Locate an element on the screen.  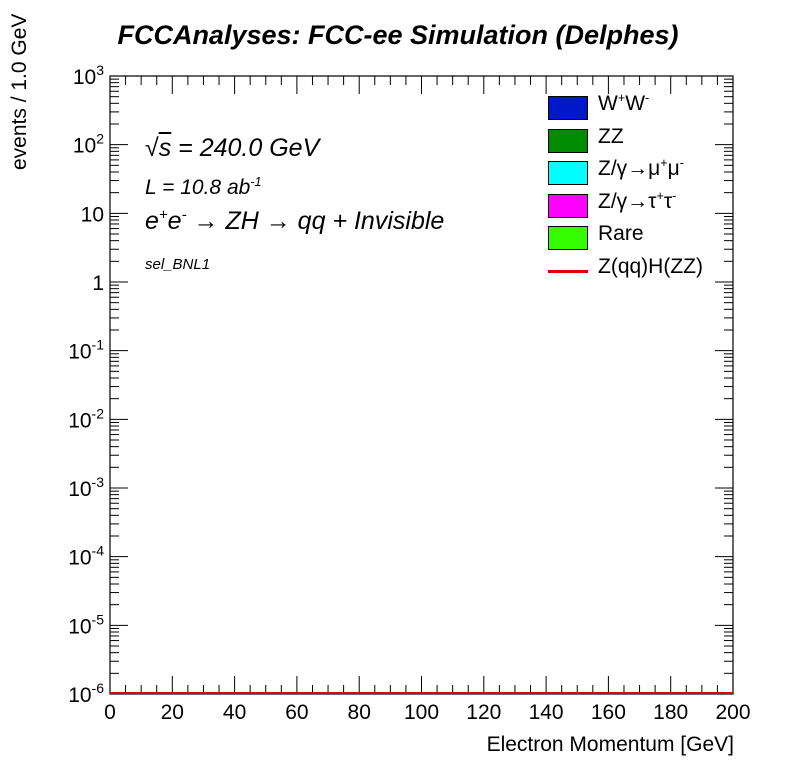
y-tick-label: 10⁻² is located at coordinates (86, 418).